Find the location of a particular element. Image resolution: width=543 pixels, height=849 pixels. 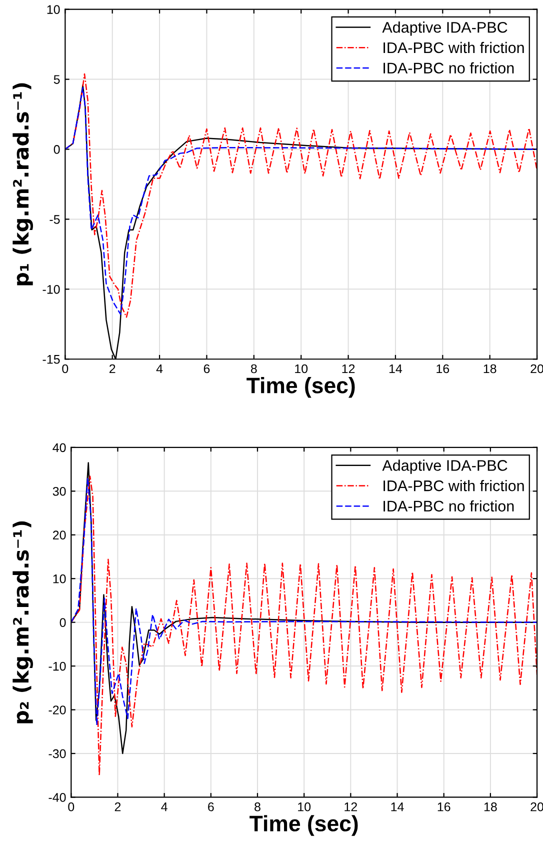

y-tick-label: -40 is located at coordinates (57, 797).